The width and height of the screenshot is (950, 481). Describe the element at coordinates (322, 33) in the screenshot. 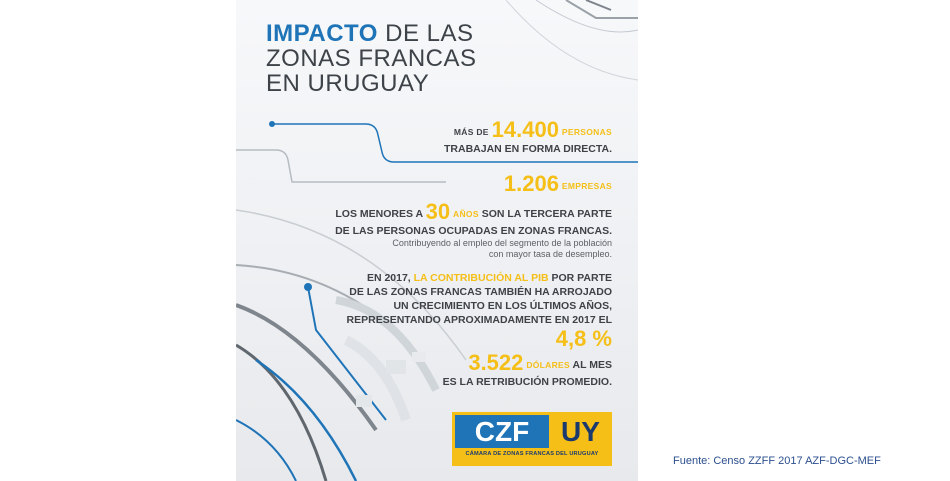

I see `poster-title-highlight: IMPACTO` at that location.